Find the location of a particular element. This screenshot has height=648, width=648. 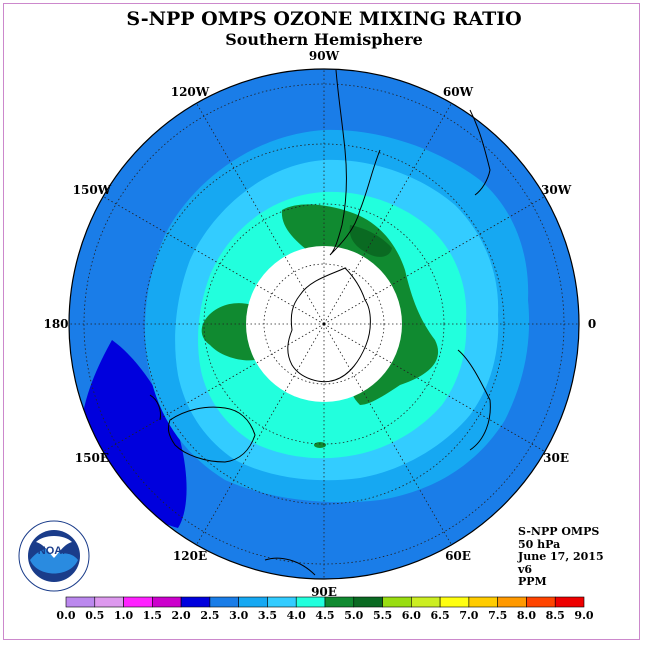

longitude-label-30w: 30W is located at coordinates (556, 190).